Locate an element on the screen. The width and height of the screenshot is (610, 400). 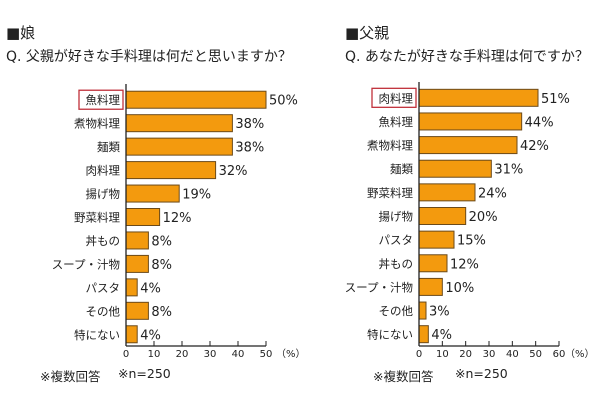
left-x-tick-label: 50 is located at coordinates (266, 354).